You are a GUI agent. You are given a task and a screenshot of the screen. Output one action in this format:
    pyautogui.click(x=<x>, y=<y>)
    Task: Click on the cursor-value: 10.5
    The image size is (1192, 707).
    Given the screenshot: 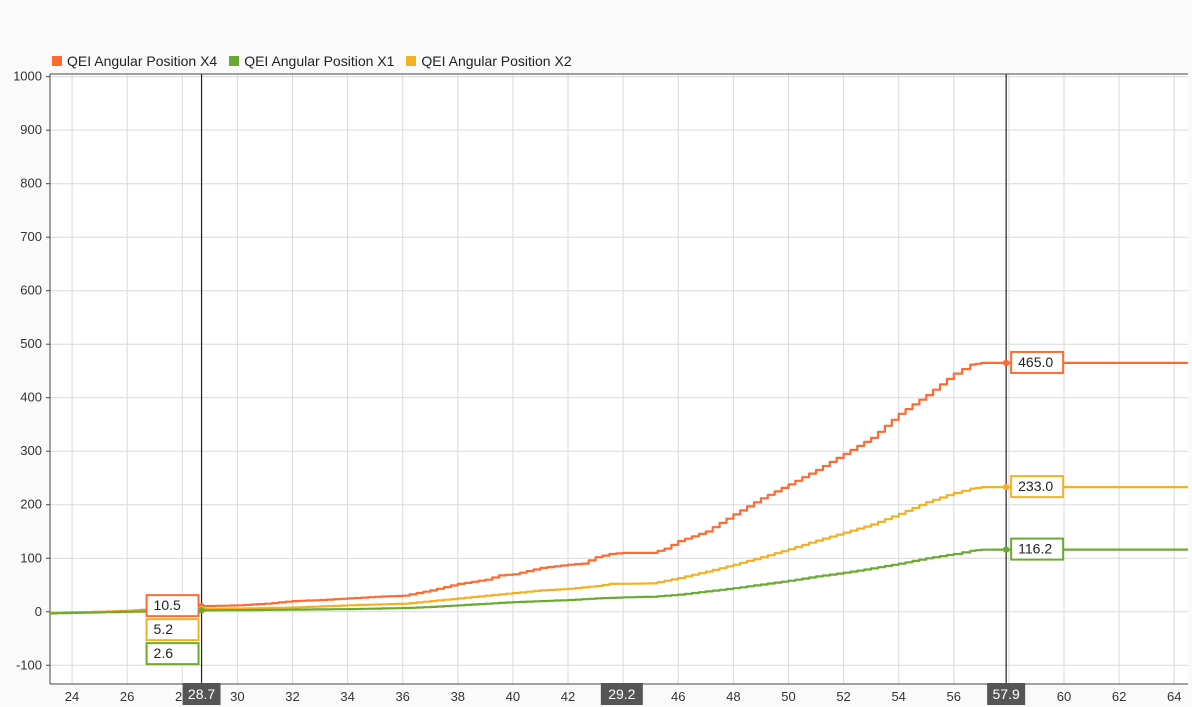 What is the action you would take?
    pyautogui.click(x=167, y=605)
    